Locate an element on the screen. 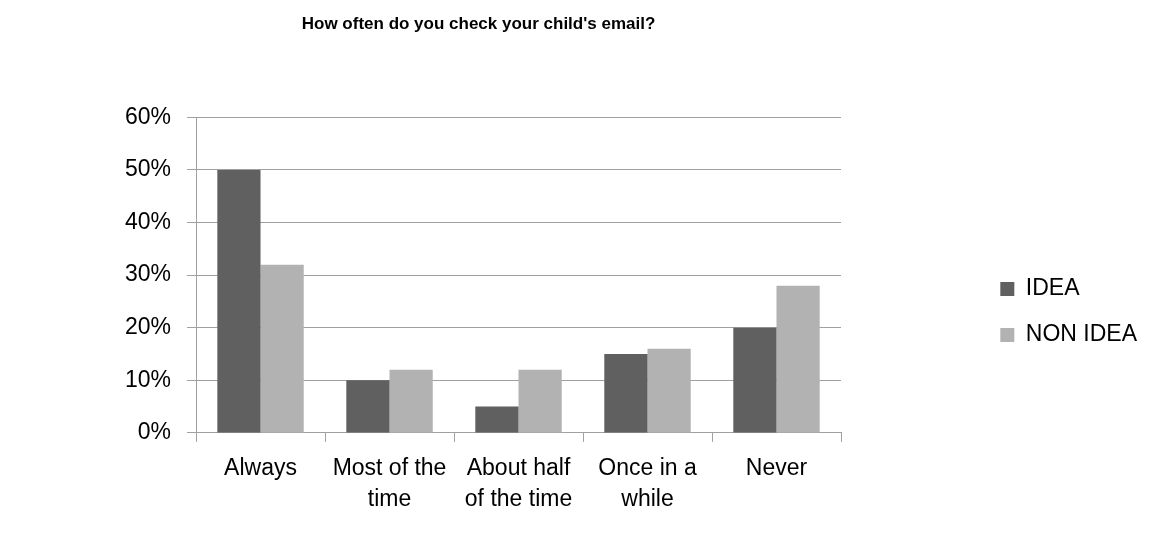 The width and height of the screenshot is (1153, 553). y-tick-label: 40% is located at coordinates (148, 220).